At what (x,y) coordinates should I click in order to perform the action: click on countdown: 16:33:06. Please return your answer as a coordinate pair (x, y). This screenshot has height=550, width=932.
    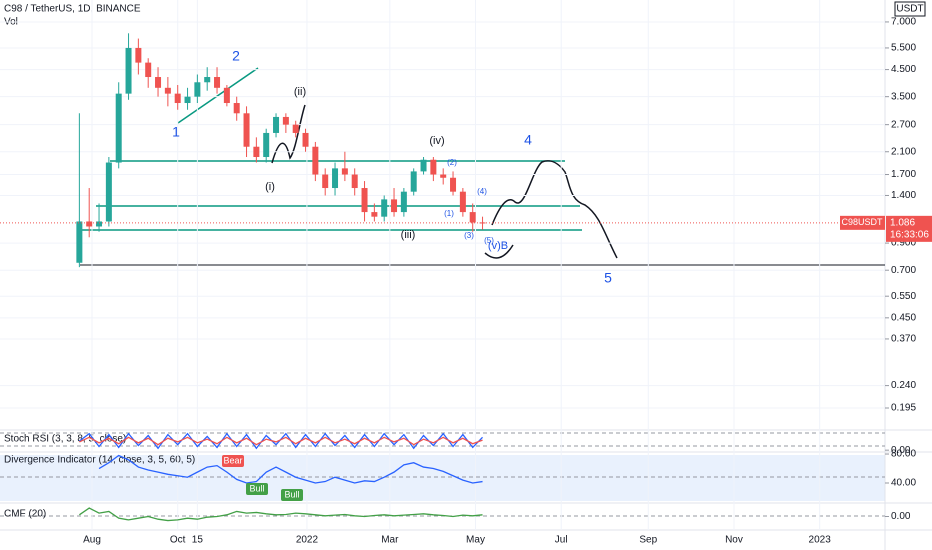
    Looking at the image, I should click on (909, 234).